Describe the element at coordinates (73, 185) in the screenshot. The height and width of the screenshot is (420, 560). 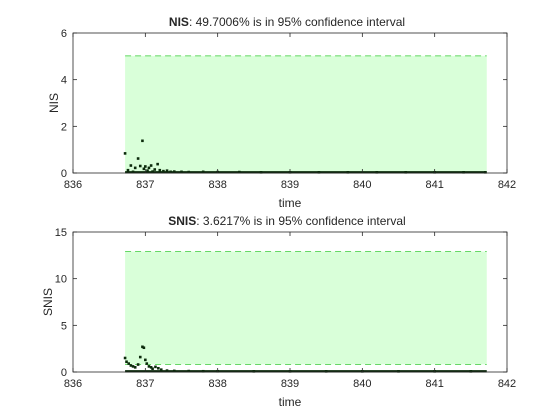
I see `nis-x-tick-label: 836` at that location.